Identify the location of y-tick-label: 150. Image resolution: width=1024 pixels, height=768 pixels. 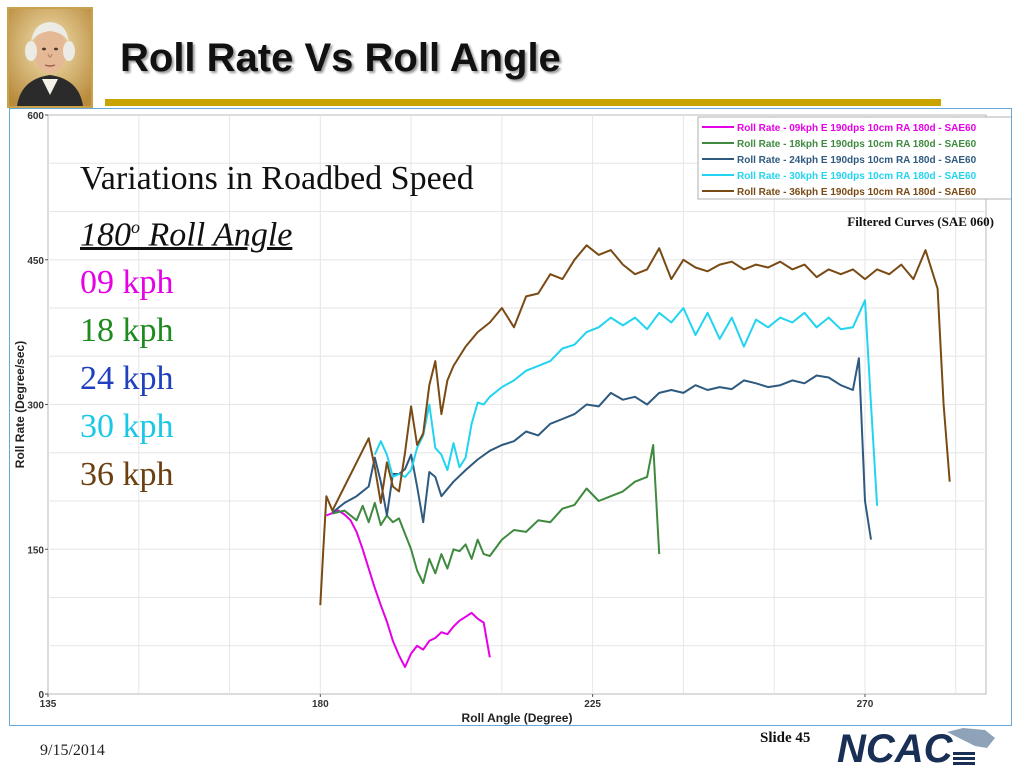
(35, 550).